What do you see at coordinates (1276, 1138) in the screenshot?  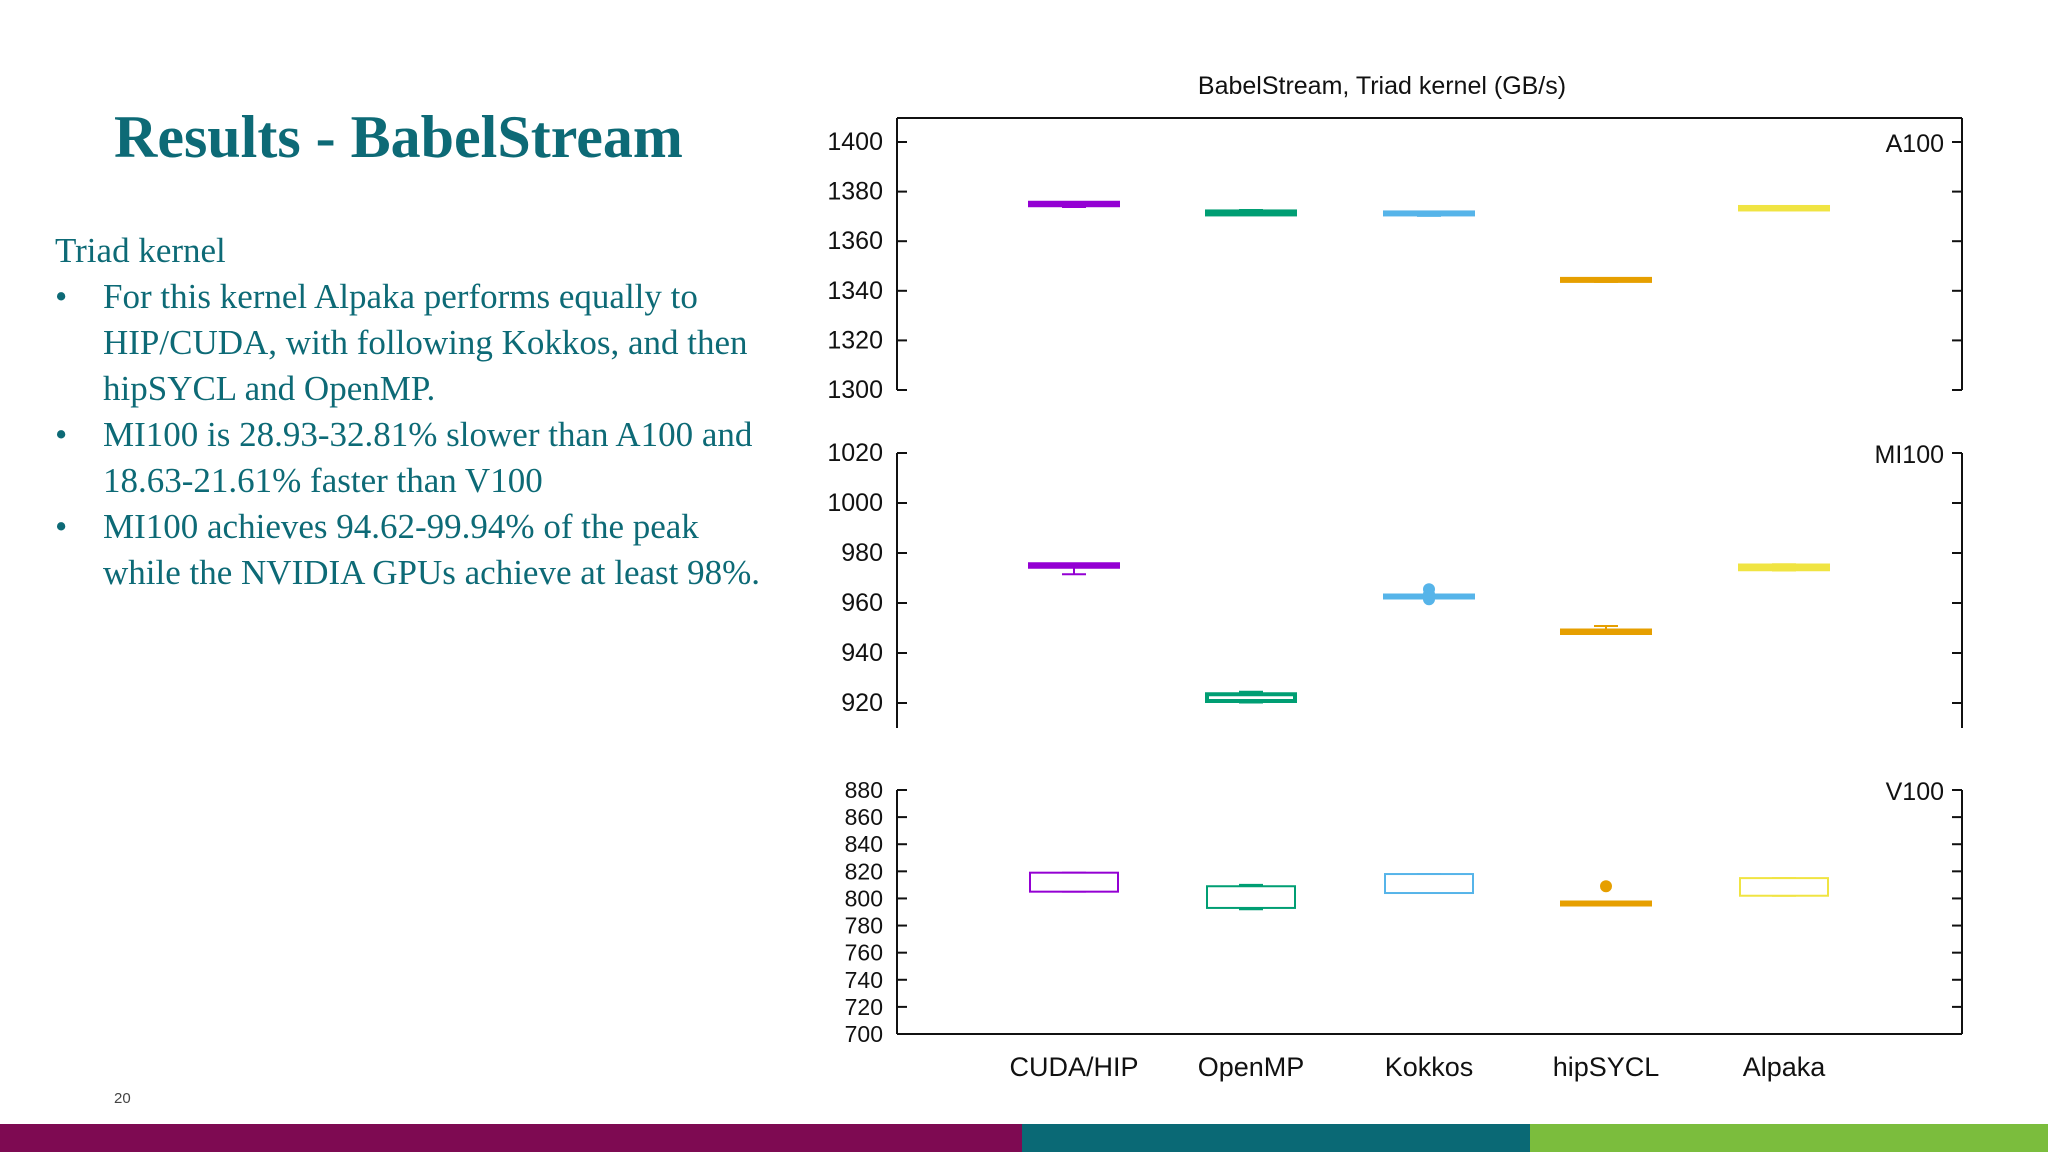 I see `footer-bar-middle` at bounding box center [1276, 1138].